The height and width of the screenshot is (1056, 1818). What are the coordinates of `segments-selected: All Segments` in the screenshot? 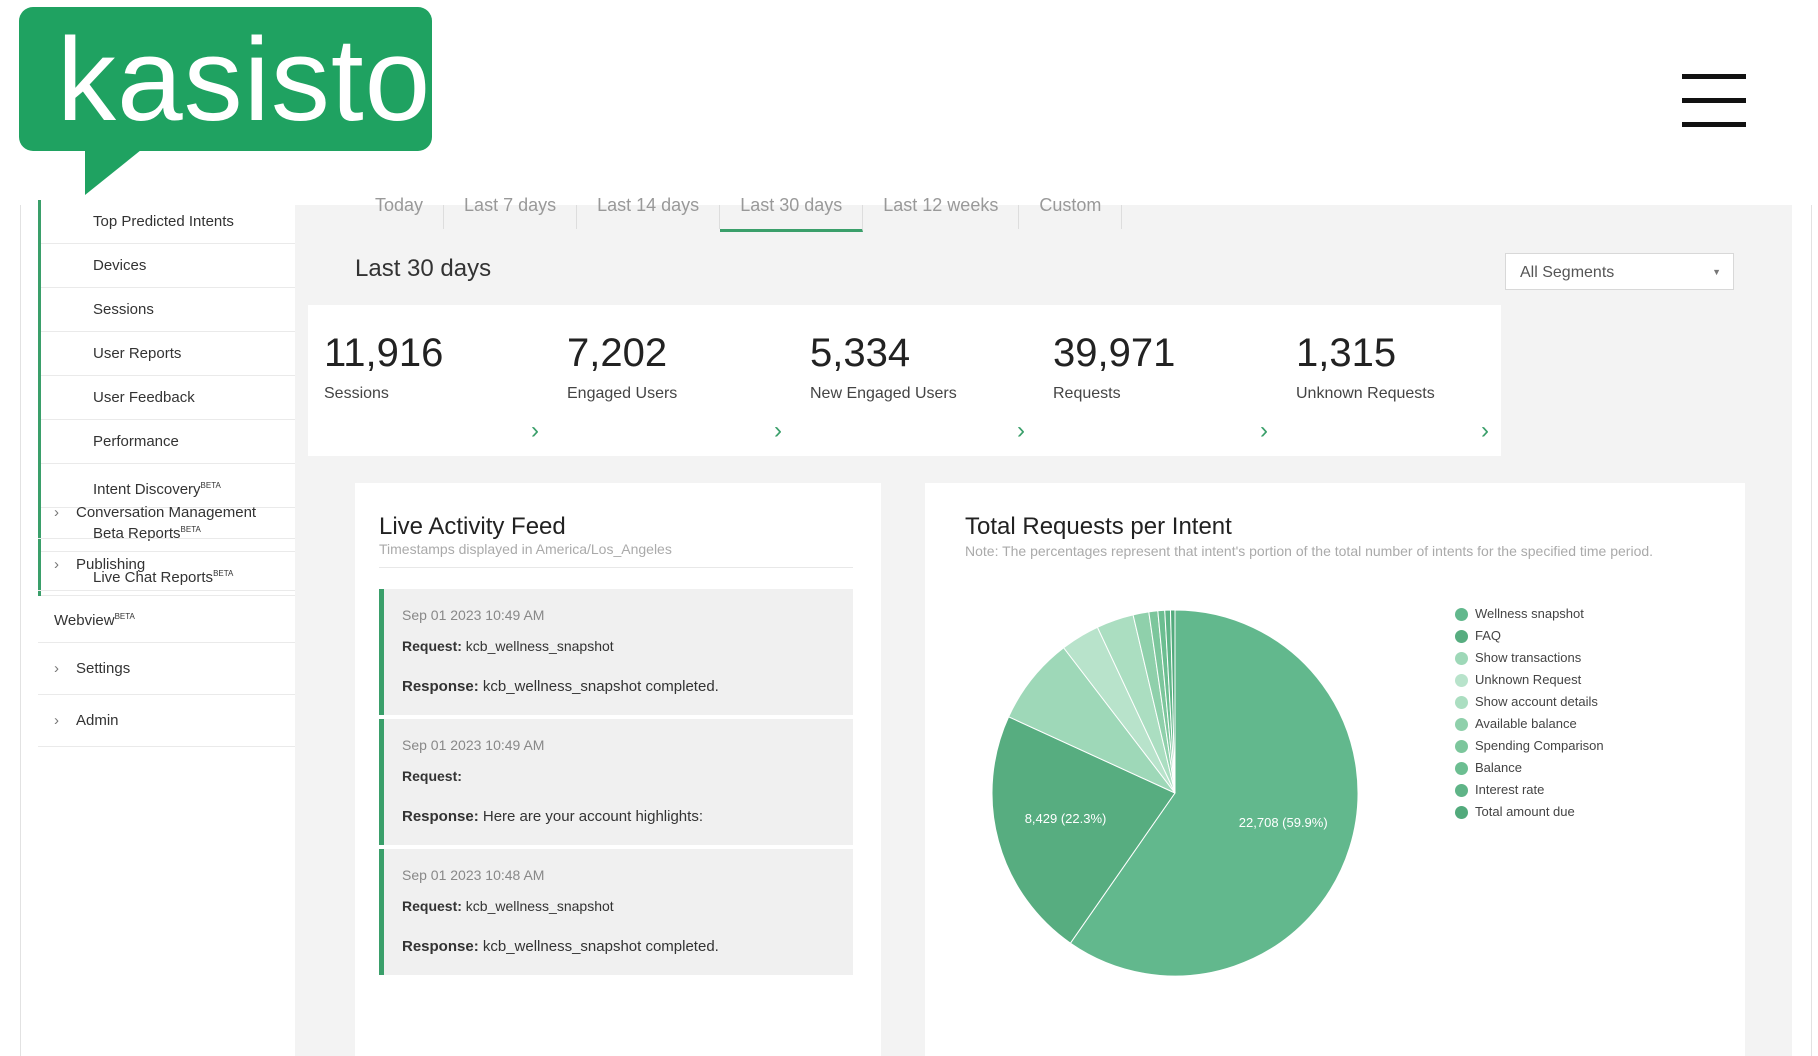 It's located at (1567, 272).